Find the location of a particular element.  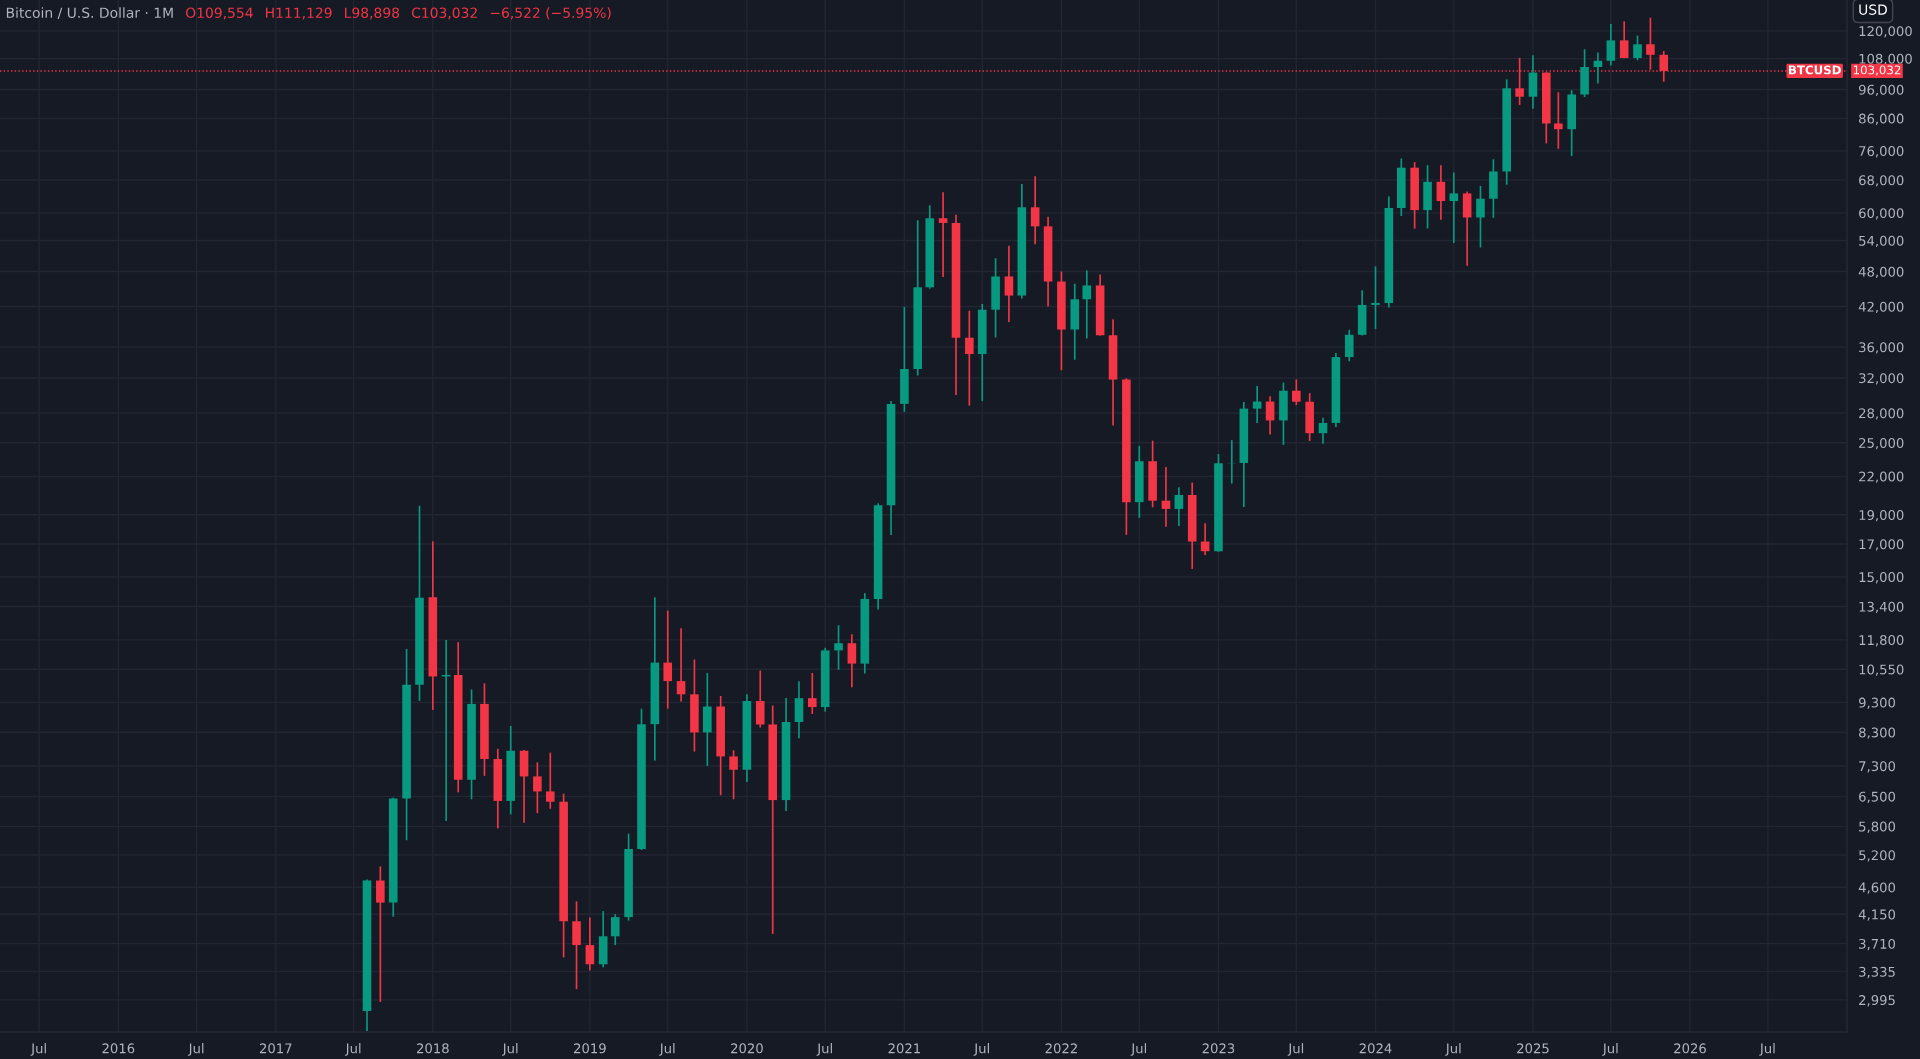

y-tick-label: 10,550 is located at coordinates (1881, 670).